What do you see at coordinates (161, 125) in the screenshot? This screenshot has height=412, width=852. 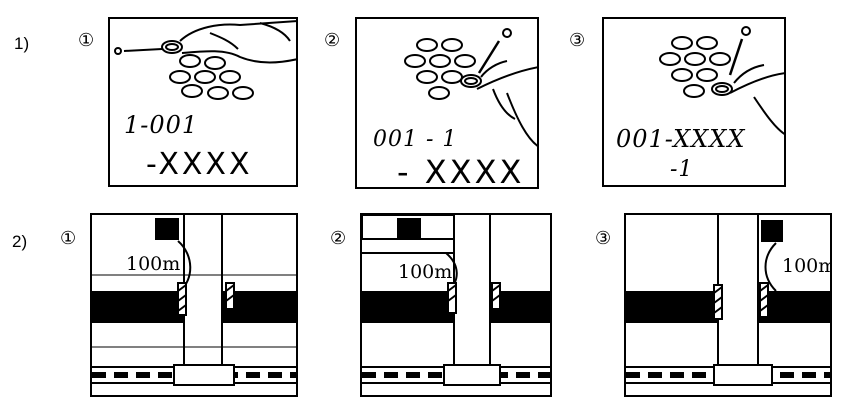 I see `code-line-1: 1-001` at bounding box center [161, 125].